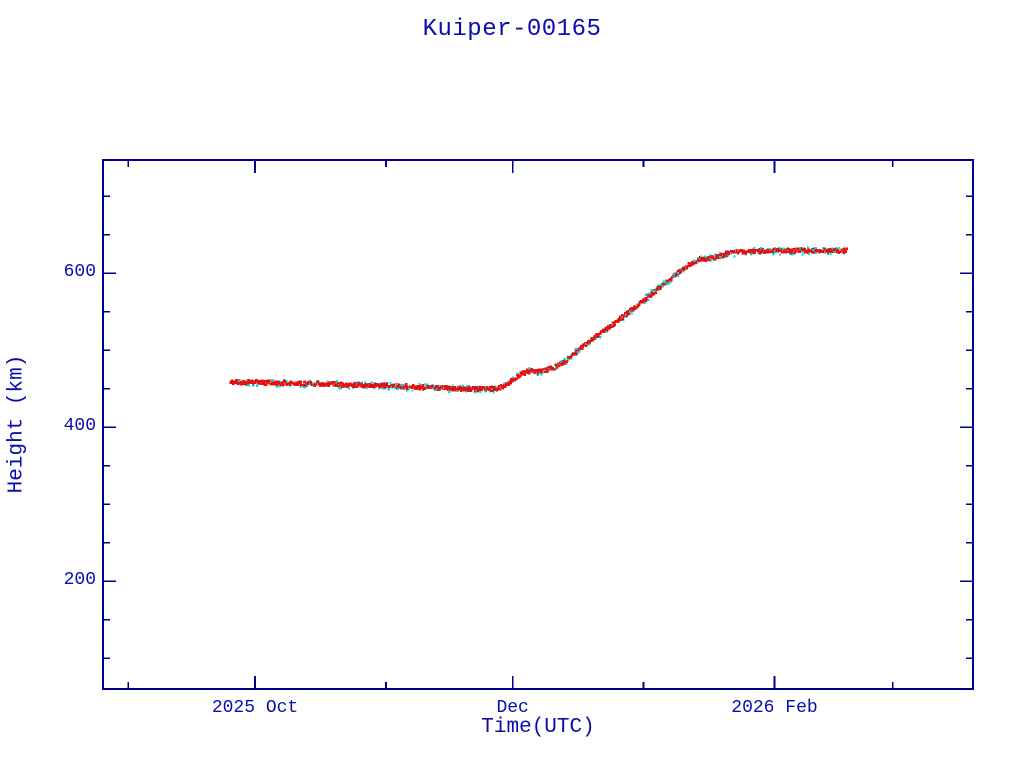 Image resolution: width=1024 pixels, height=768 pixels. Describe the element at coordinates (79, 580) in the screenshot. I see `y-tick-label: 200` at that location.